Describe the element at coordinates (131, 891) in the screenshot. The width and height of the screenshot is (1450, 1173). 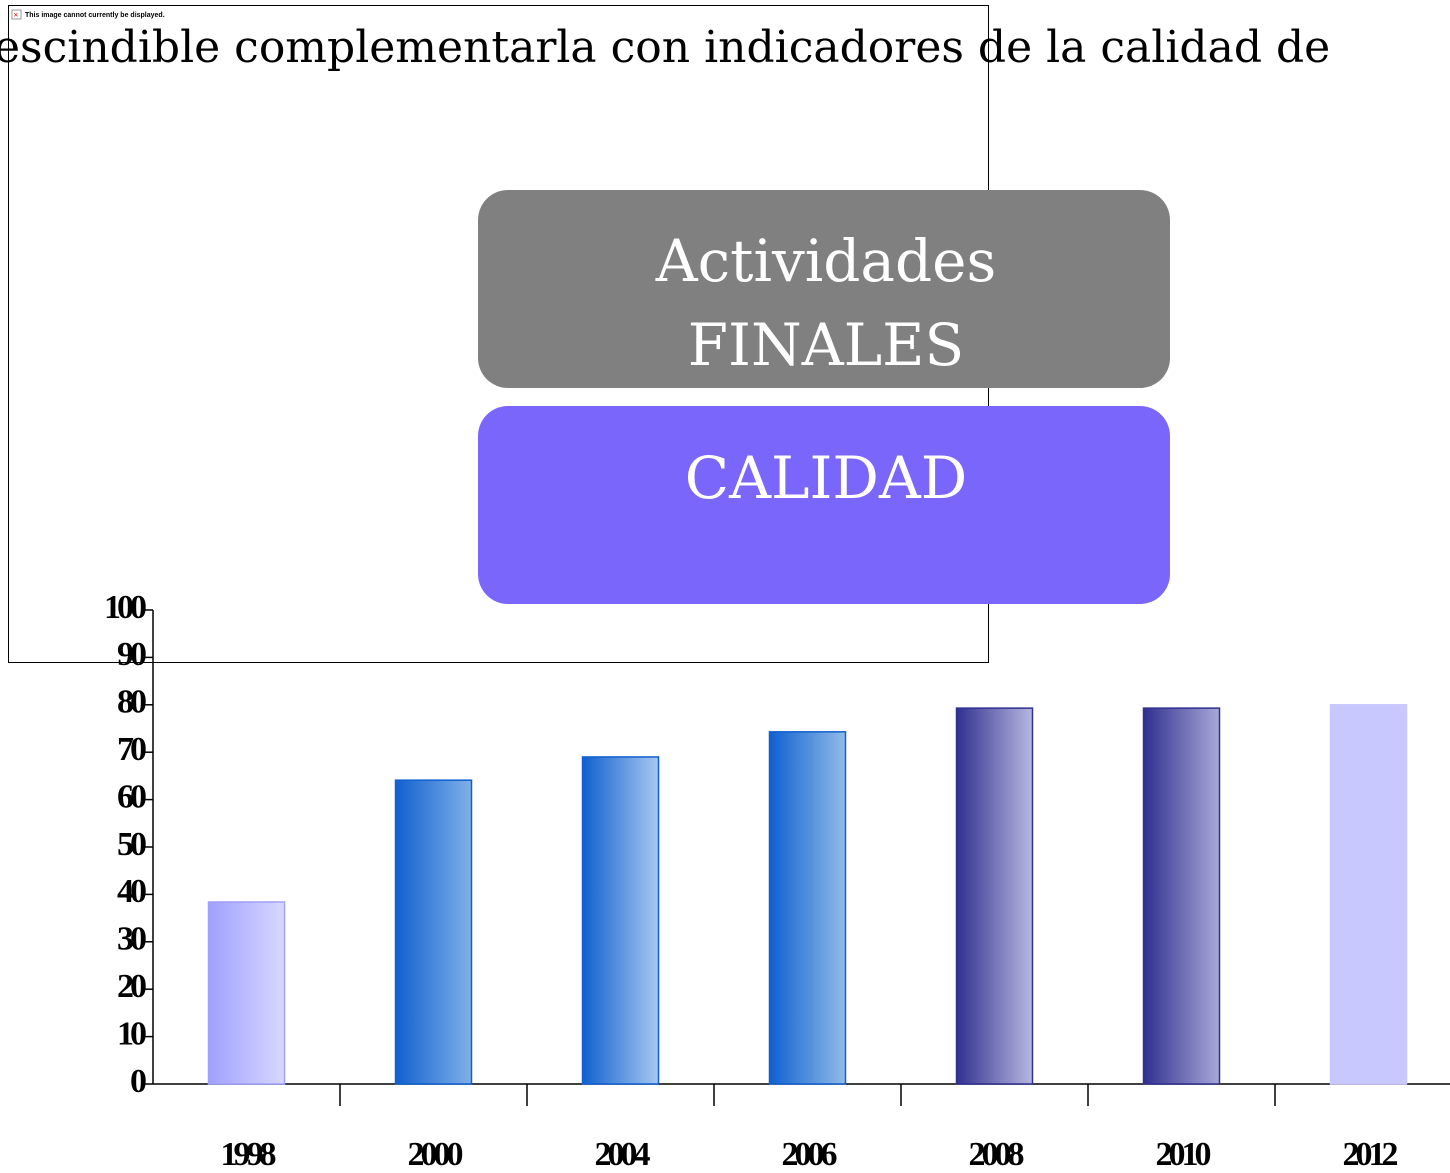
I see `y-tick-label: 40` at that location.